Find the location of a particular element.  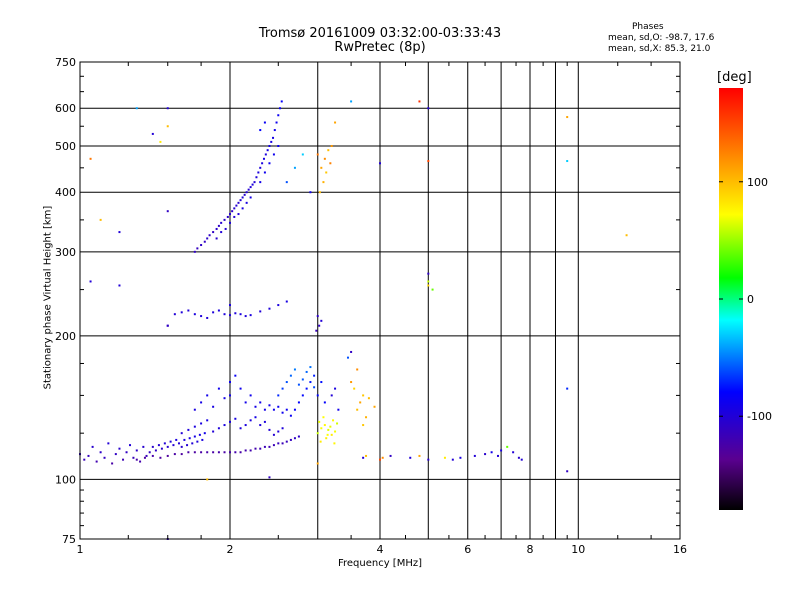

x-tick-label: 4 is located at coordinates (380, 549).